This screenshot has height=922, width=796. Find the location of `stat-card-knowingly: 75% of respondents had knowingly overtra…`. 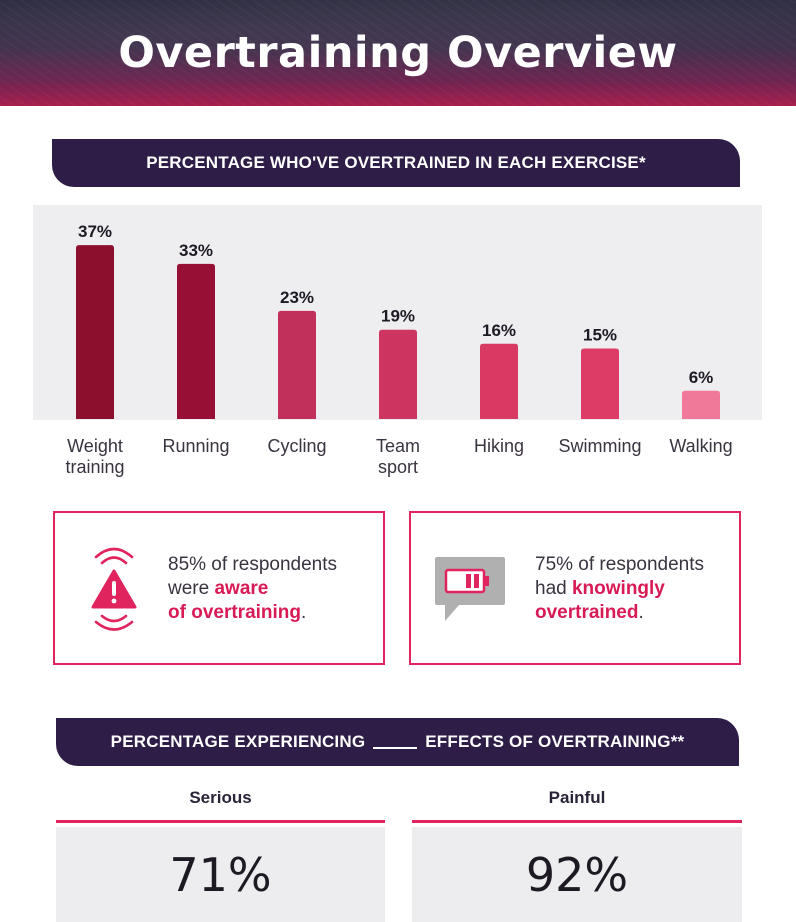

stat-card-knowingly: 75% of respondents had knowingly overtra… is located at coordinates (575, 588).